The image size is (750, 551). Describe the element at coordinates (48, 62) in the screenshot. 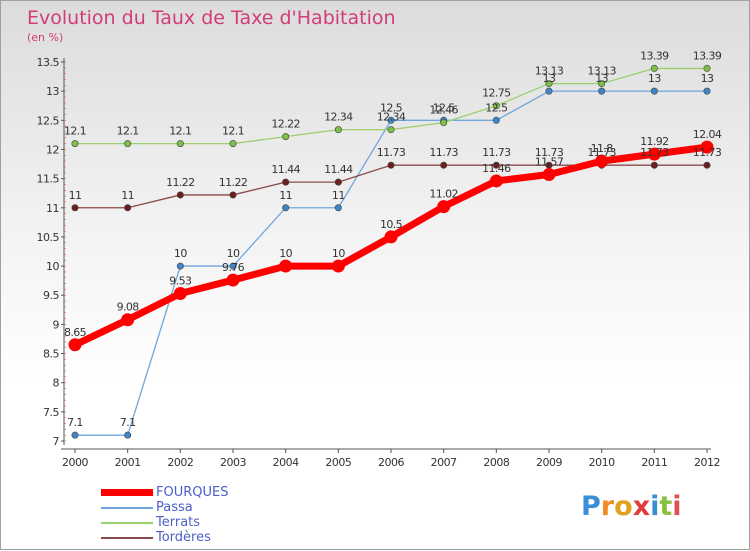

I see `y-tick-label: 13.5` at that location.